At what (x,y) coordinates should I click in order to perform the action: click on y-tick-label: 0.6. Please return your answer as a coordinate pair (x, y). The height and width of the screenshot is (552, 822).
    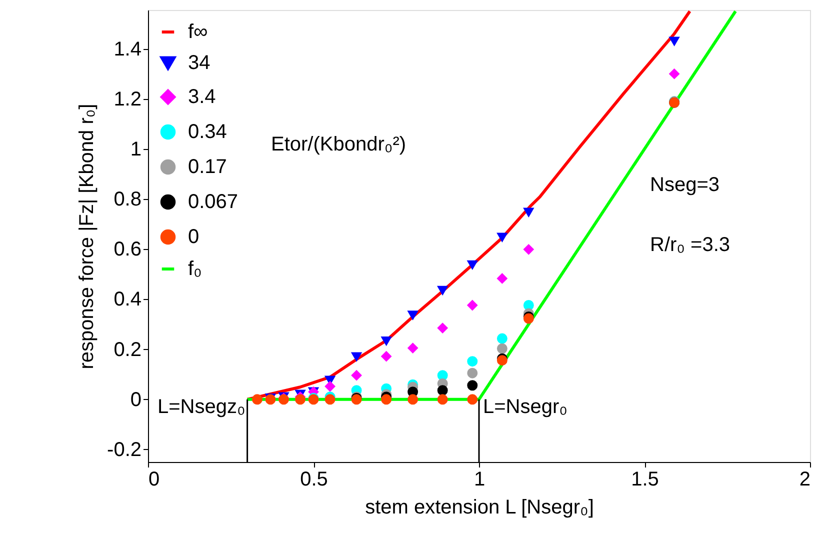
    Looking at the image, I should click on (128, 249).